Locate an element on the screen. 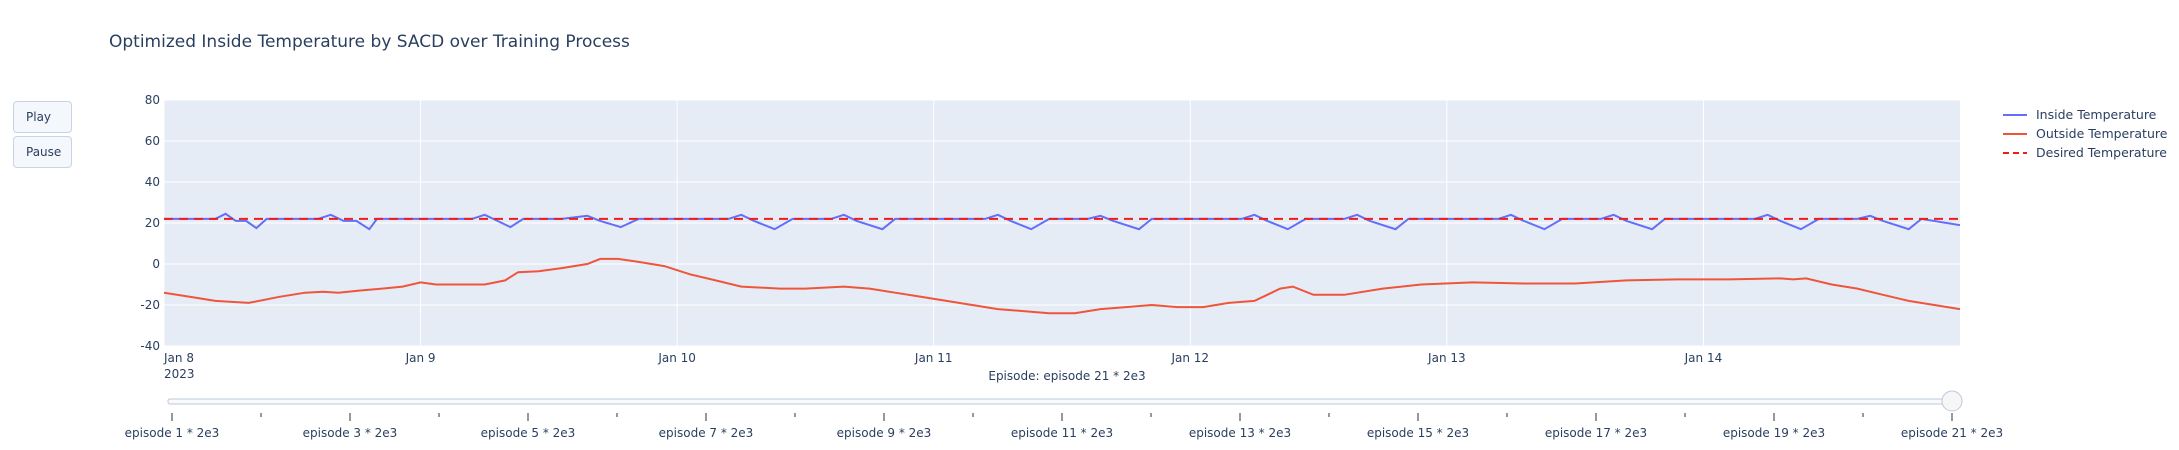  x-tick-label: Jan 14 is located at coordinates (1703, 358).